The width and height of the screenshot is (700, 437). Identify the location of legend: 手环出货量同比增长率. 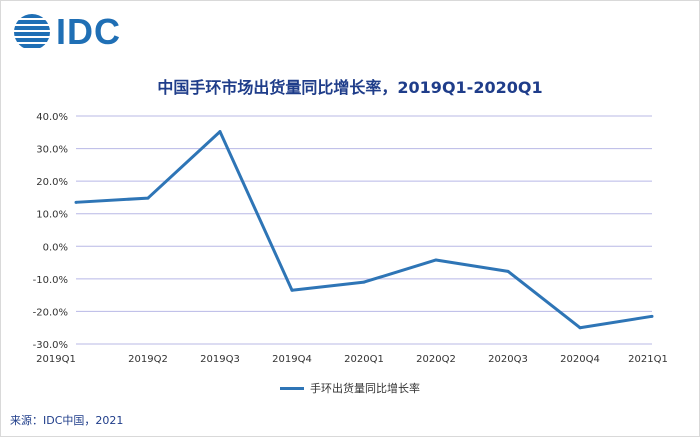
(350, 388).